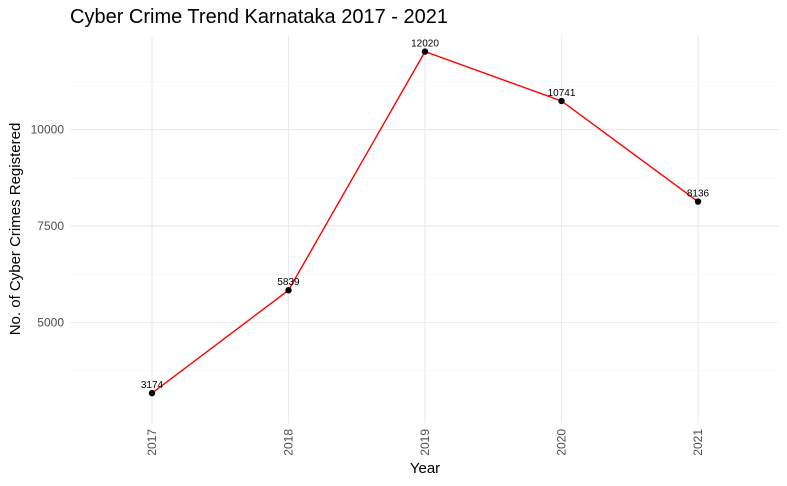 The image size is (787, 486). What do you see at coordinates (288, 282) in the screenshot?
I see `data-label: 5839` at bounding box center [288, 282].